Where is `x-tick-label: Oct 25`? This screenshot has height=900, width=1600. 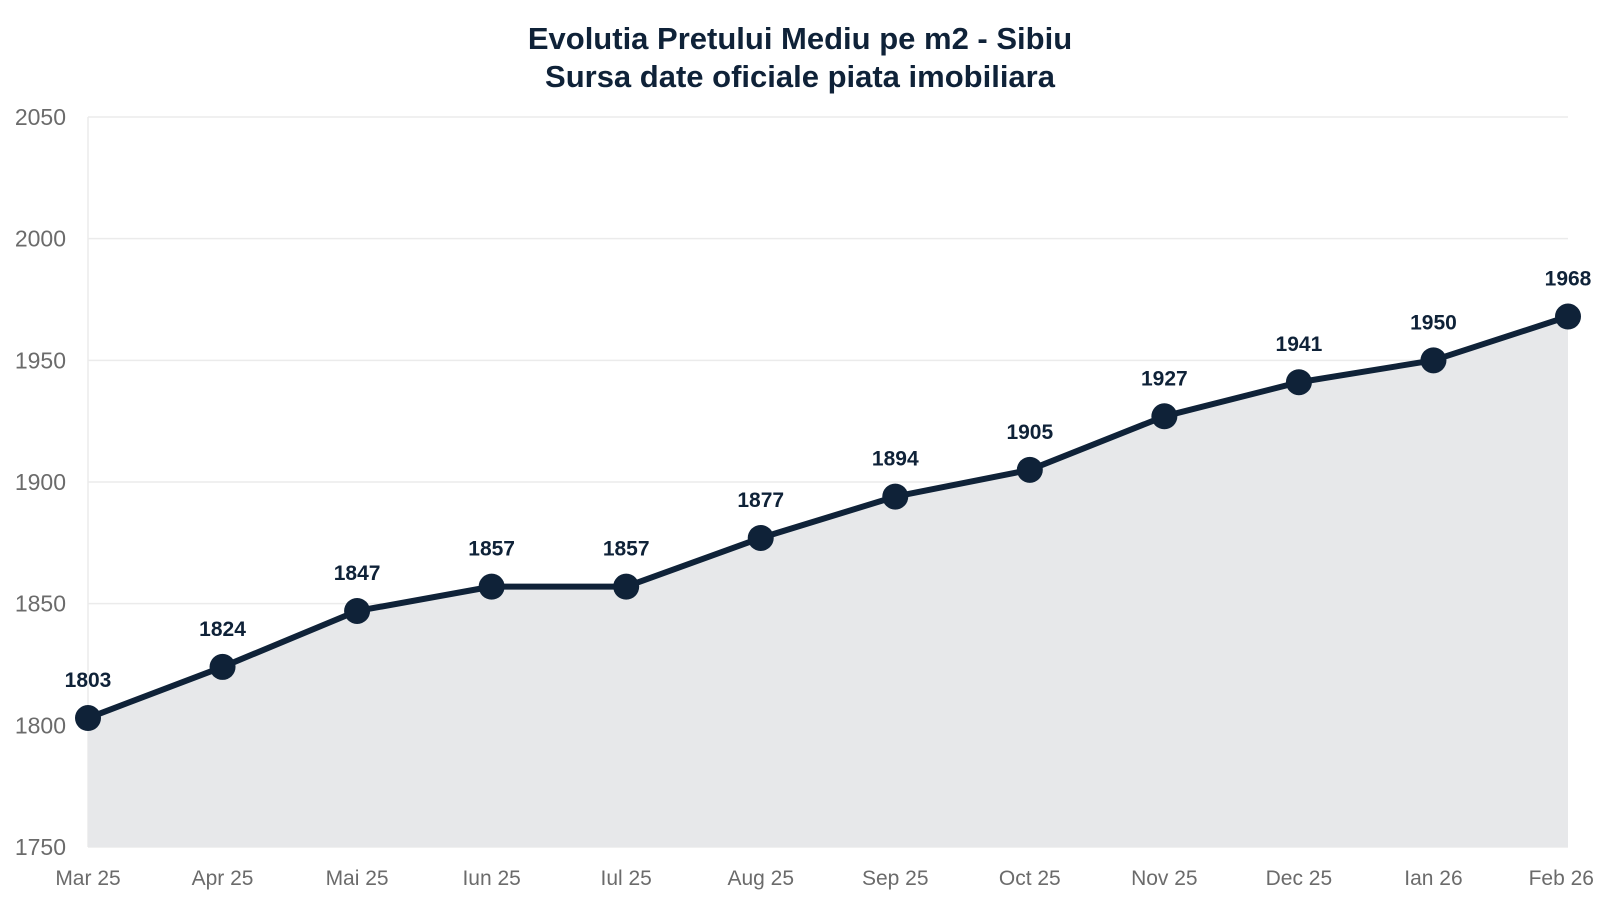 x-tick-label: Oct 25 is located at coordinates (1030, 878).